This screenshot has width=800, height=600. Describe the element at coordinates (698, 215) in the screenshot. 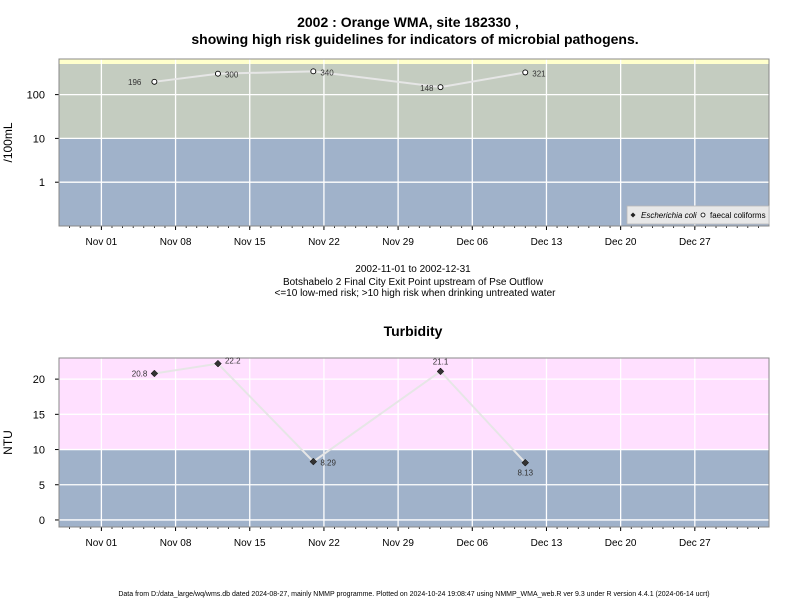

I see `legend-box` at that location.